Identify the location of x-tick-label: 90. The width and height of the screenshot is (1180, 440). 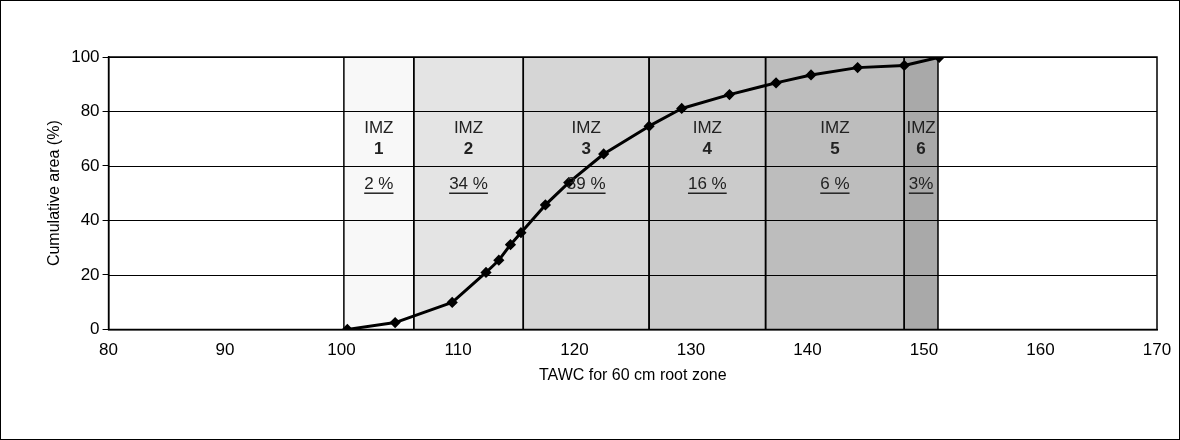
(225, 350).